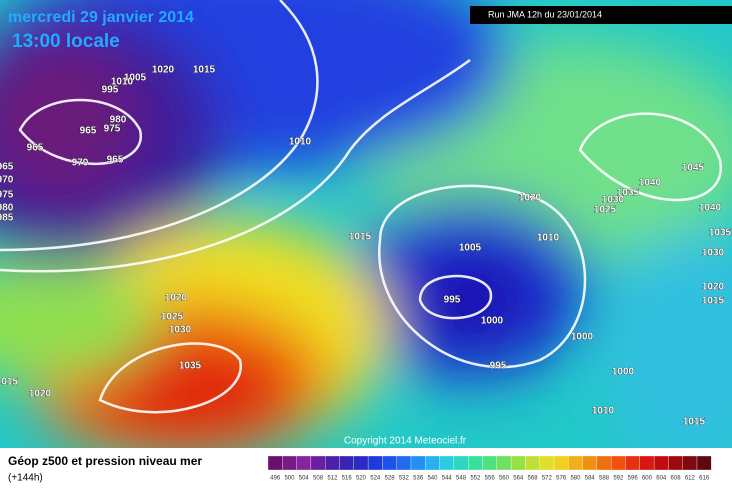  What do you see at coordinates (590, 479) in the screenshot?
I see `colorbar-label: 584` at bounding box center [590, 479].